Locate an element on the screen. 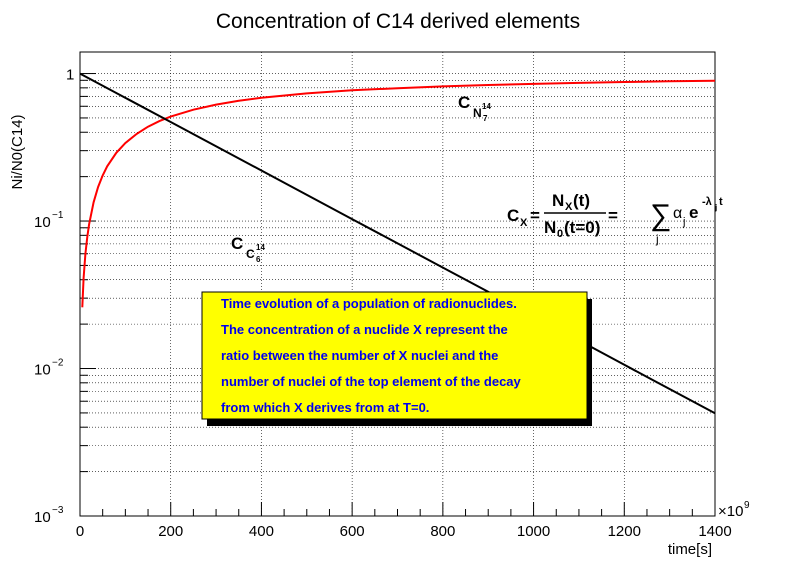 This screenshot has width=796, height=572. formula-lhs: C is located at coordinates (513, 215).